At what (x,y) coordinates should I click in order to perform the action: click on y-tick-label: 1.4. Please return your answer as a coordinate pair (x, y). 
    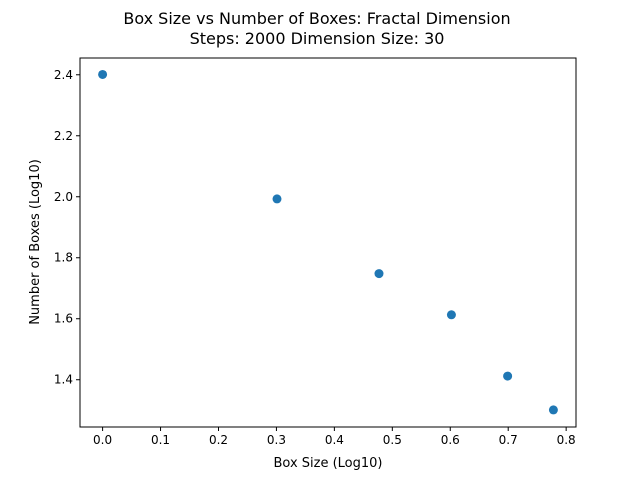
    Looking at the image, I should click on (63, 380).